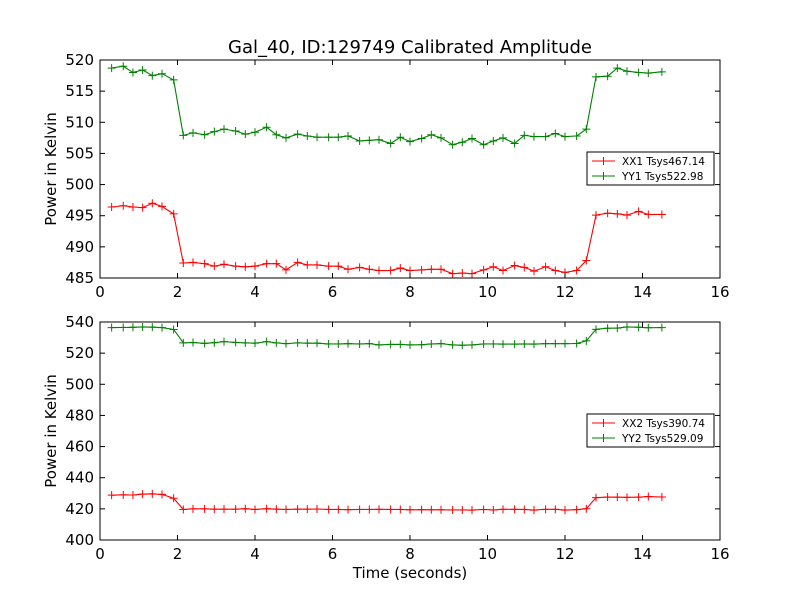  Describe the element at coordinates (79, 185) in the screenshot. I see `y-tick-label-0-3: 500` at that location.